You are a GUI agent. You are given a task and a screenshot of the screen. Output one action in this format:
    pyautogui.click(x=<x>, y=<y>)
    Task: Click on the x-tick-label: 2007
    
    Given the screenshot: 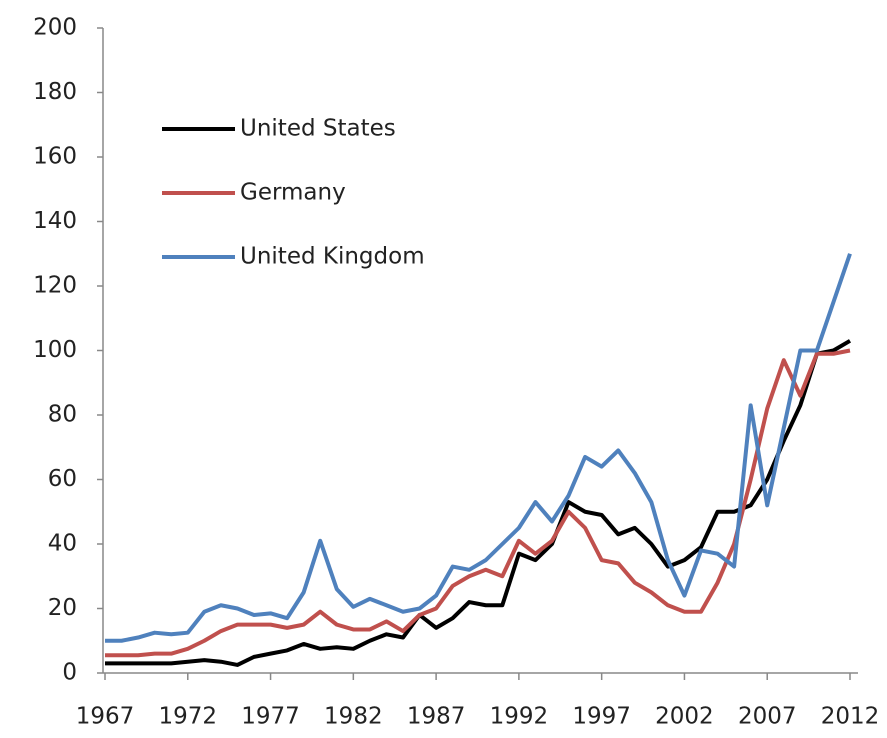 What is the action you would take?
    pyautogui.click(x=767, y=717)
    